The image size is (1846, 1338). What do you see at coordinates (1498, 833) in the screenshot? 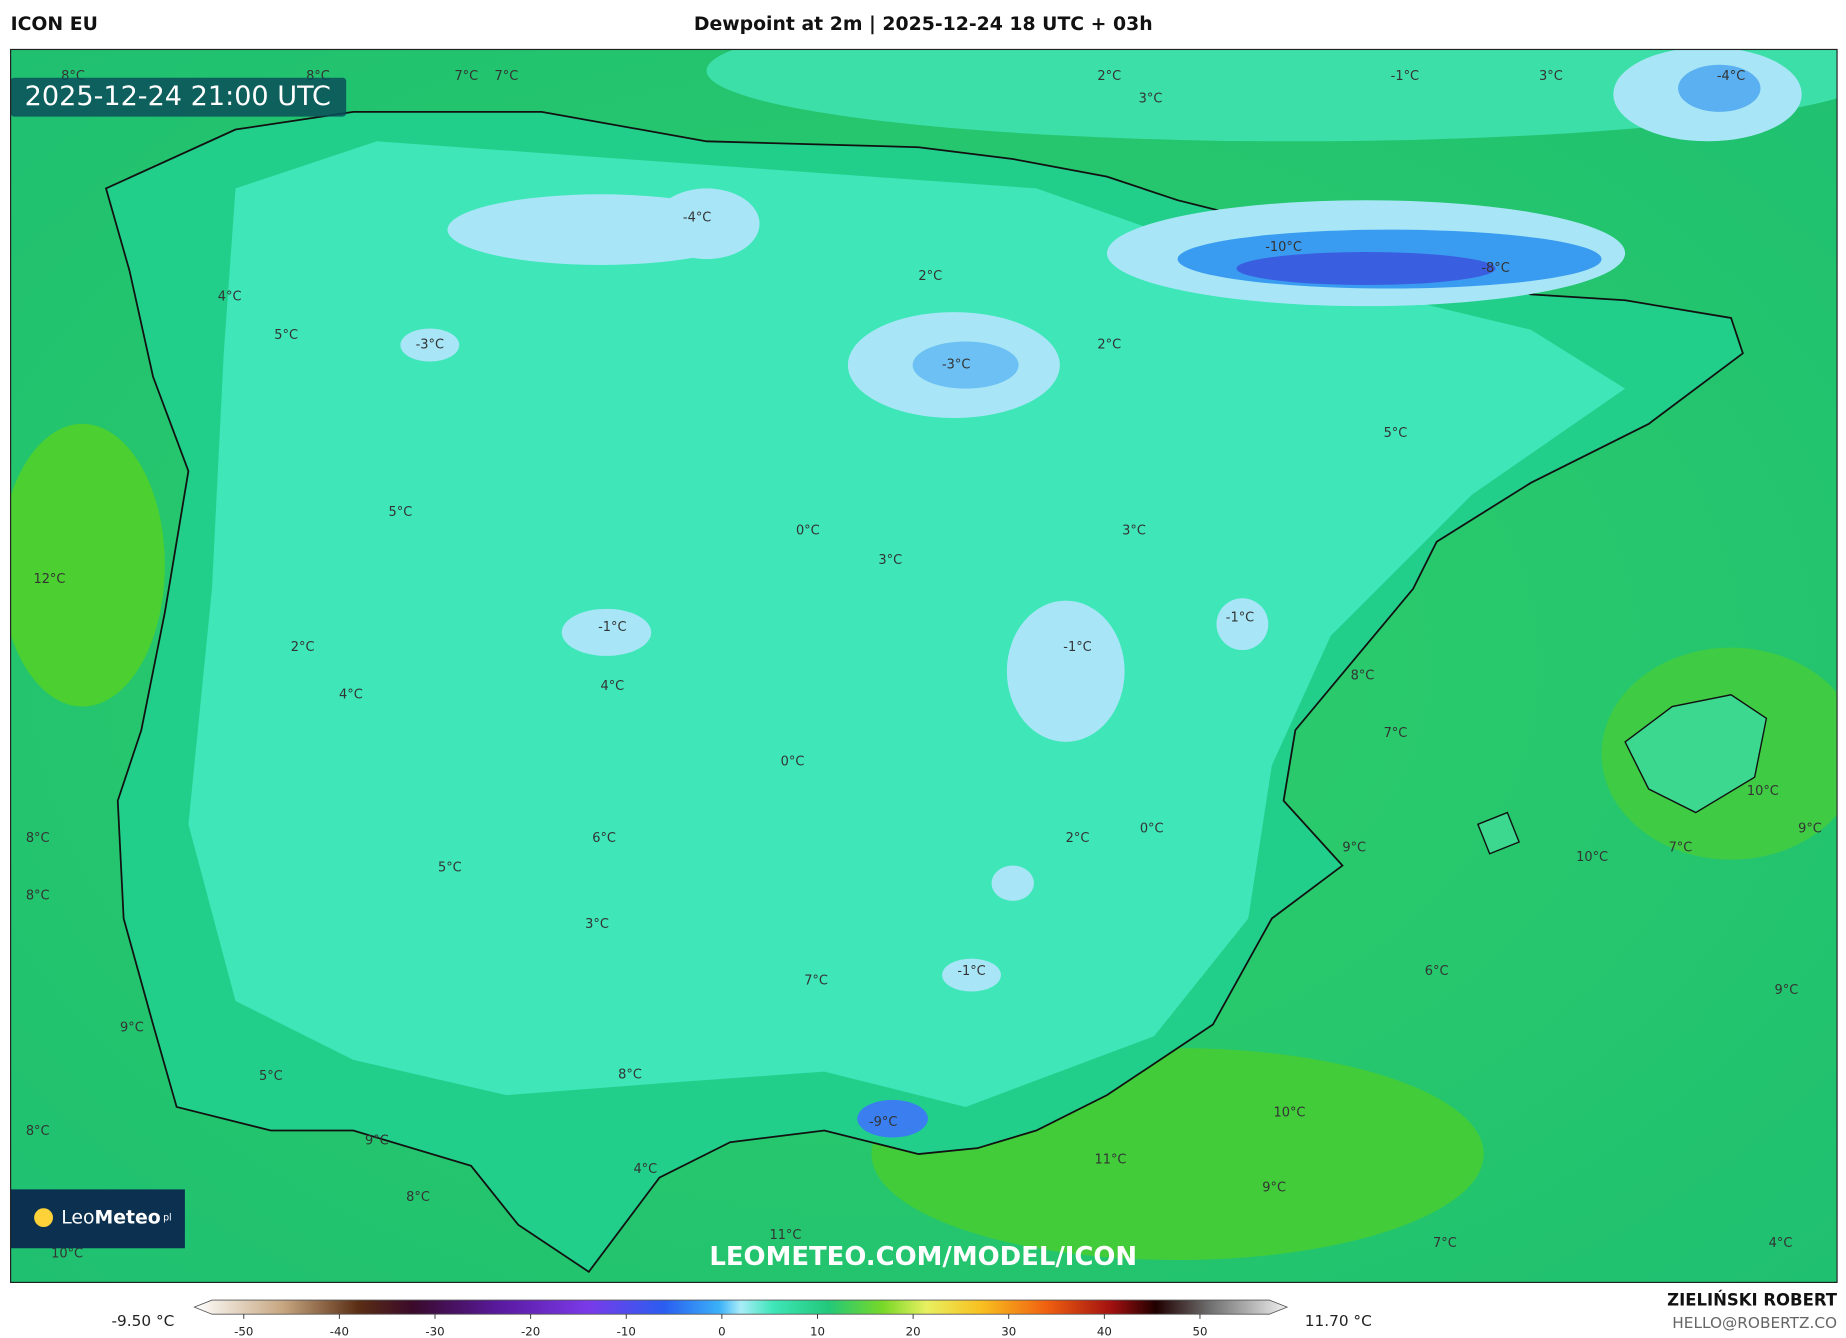
I see `ibiza` at bounding box center [1498, 833].